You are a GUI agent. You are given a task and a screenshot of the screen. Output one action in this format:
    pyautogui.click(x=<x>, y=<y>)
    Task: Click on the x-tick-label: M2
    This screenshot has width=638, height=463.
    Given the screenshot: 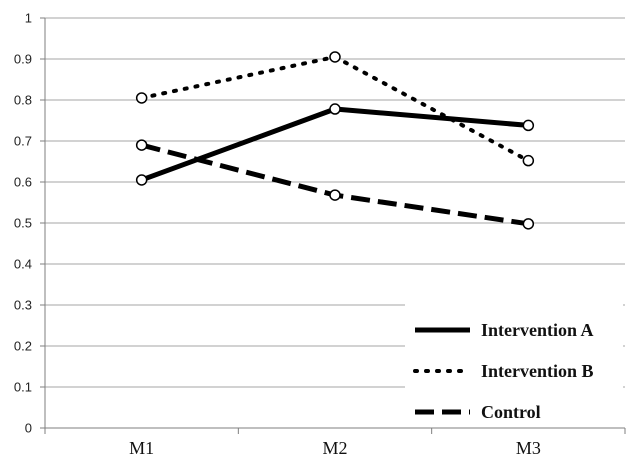 What is the action you would take?
    pyautogui.click(x=334, y=448)
    